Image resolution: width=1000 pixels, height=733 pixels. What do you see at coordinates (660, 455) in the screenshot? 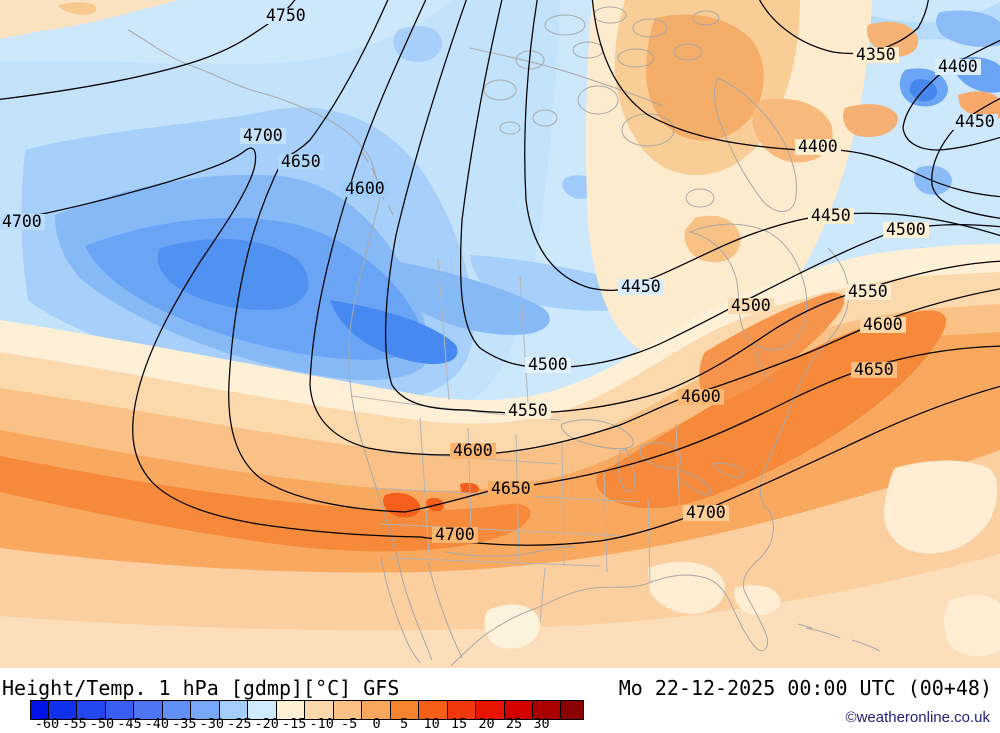
I see `lake-huron` at bounding box center [660, 455].